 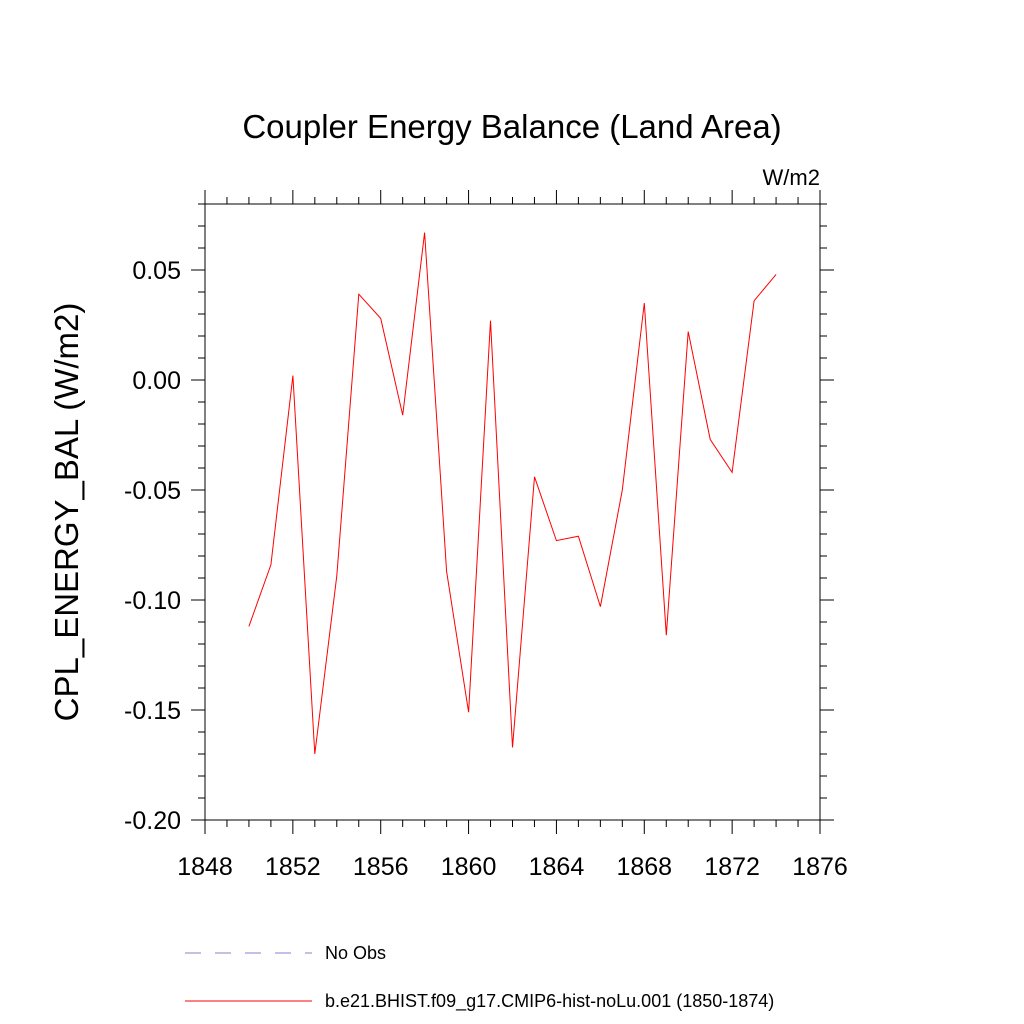 I want to click on x-tick-label: 1864, so click(x=557, y=867).